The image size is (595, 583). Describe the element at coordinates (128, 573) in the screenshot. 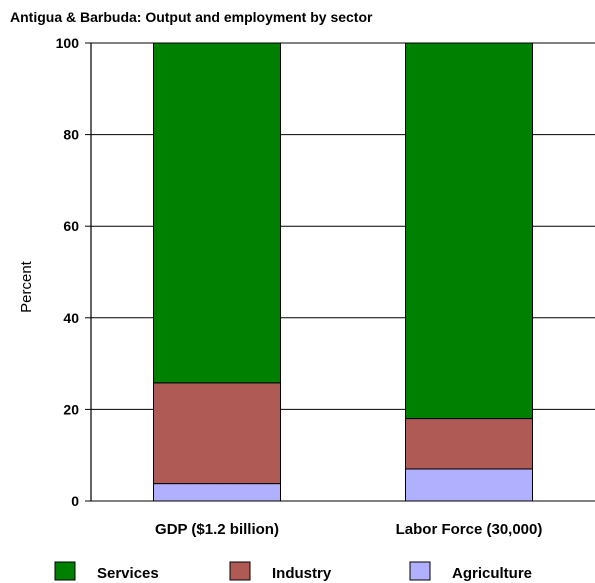

I see `legend-label-services: Services` at that location.